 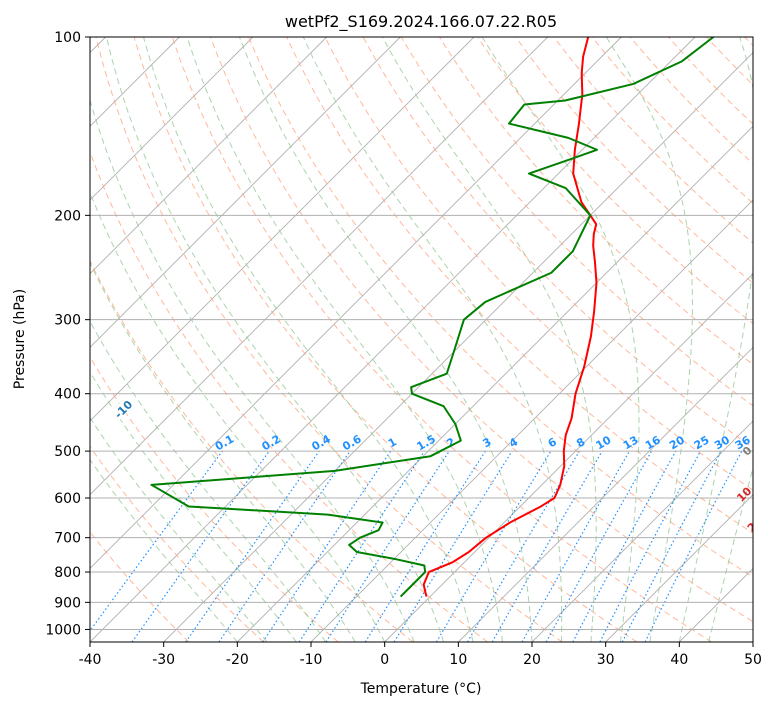 I want to click on y-tick-label: 200, so click(x=67, y=216).